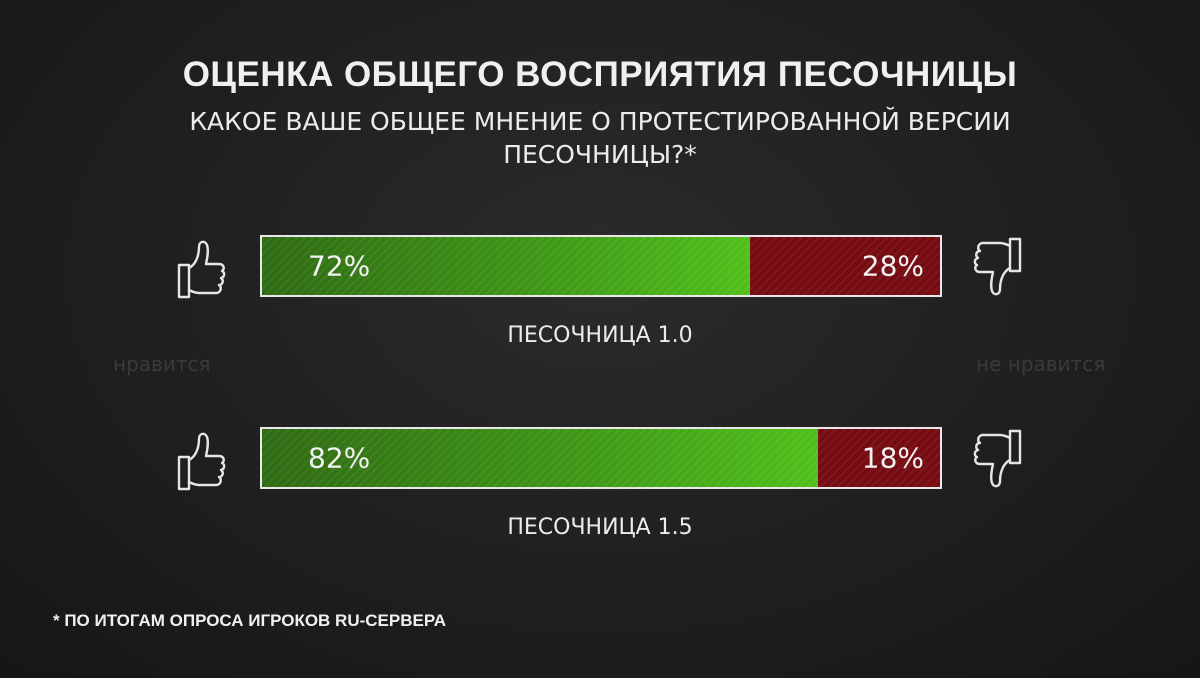 Image resolution: width=1200 pixels, height=678 pixels. What do you see at coordinates (1041, 364) in the screenshot?
I see `side-label-dislike: не нравится` at bounding box center [1041, 364].